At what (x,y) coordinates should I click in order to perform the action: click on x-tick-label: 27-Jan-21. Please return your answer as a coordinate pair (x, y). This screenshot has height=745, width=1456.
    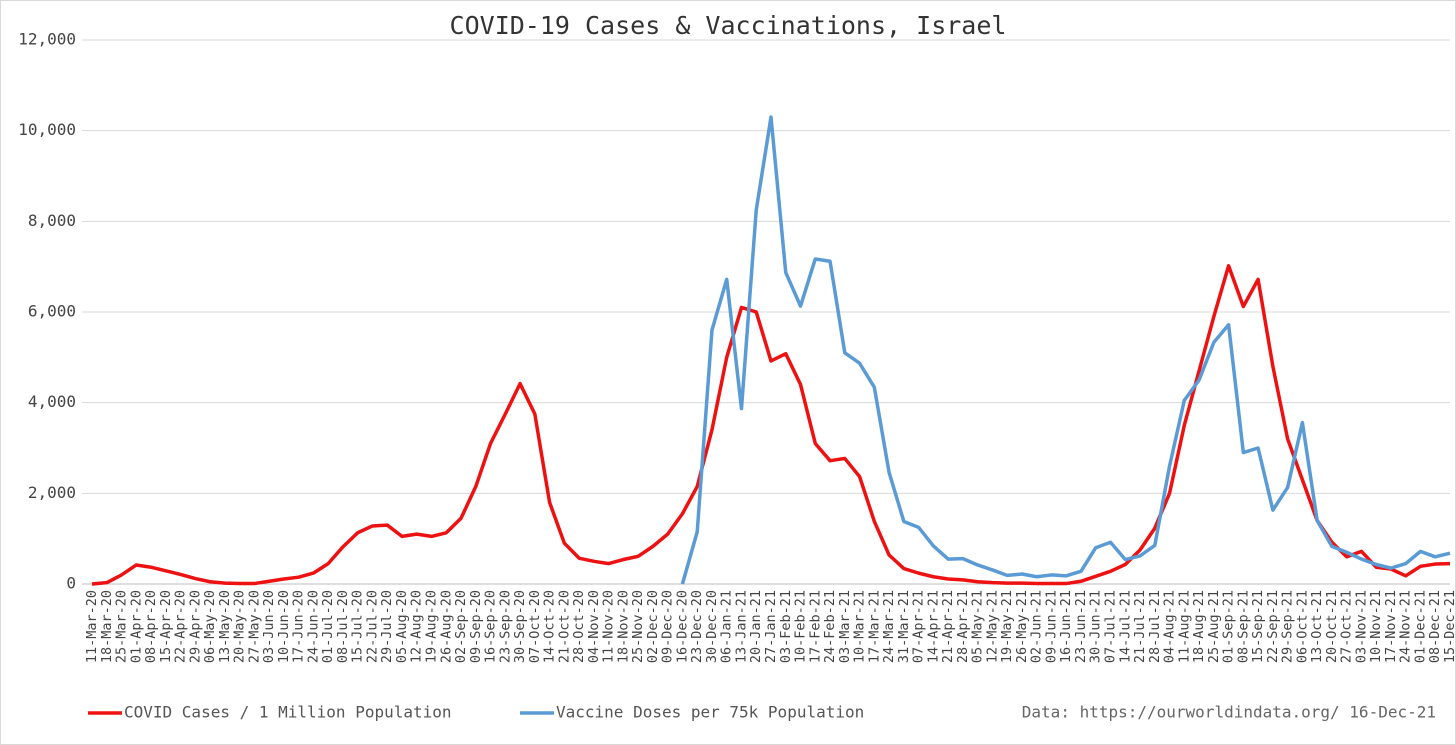
    Looking at the image, I should click on (771, 626).